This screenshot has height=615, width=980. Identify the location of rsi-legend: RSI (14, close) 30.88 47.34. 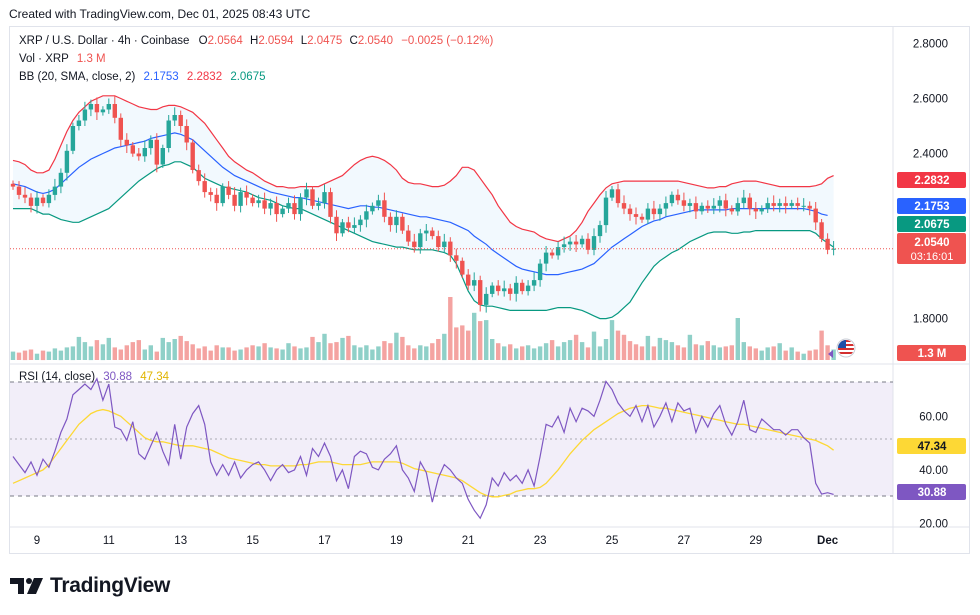
(94, 377).